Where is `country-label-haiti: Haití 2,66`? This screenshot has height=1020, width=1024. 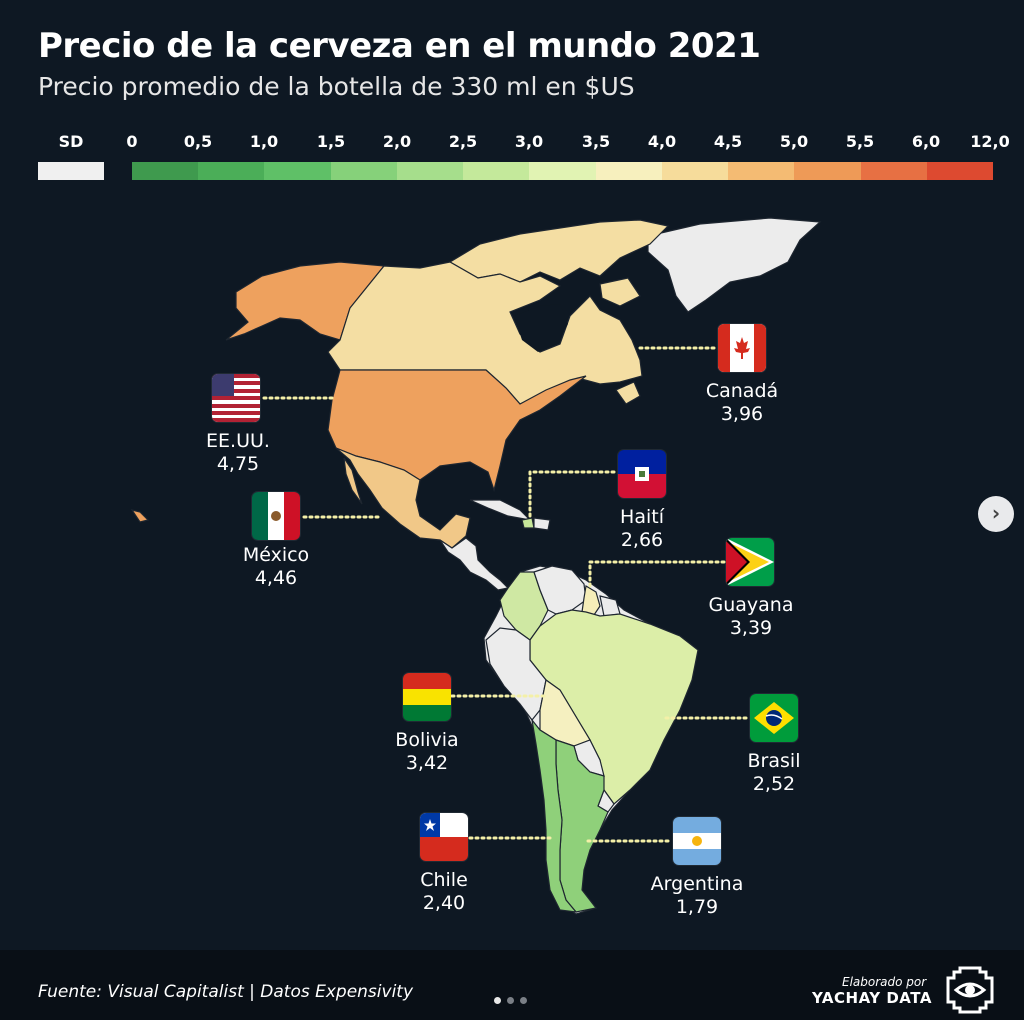
country-label-haiti: Haití 2,66 is located at coordinates (642, 529).